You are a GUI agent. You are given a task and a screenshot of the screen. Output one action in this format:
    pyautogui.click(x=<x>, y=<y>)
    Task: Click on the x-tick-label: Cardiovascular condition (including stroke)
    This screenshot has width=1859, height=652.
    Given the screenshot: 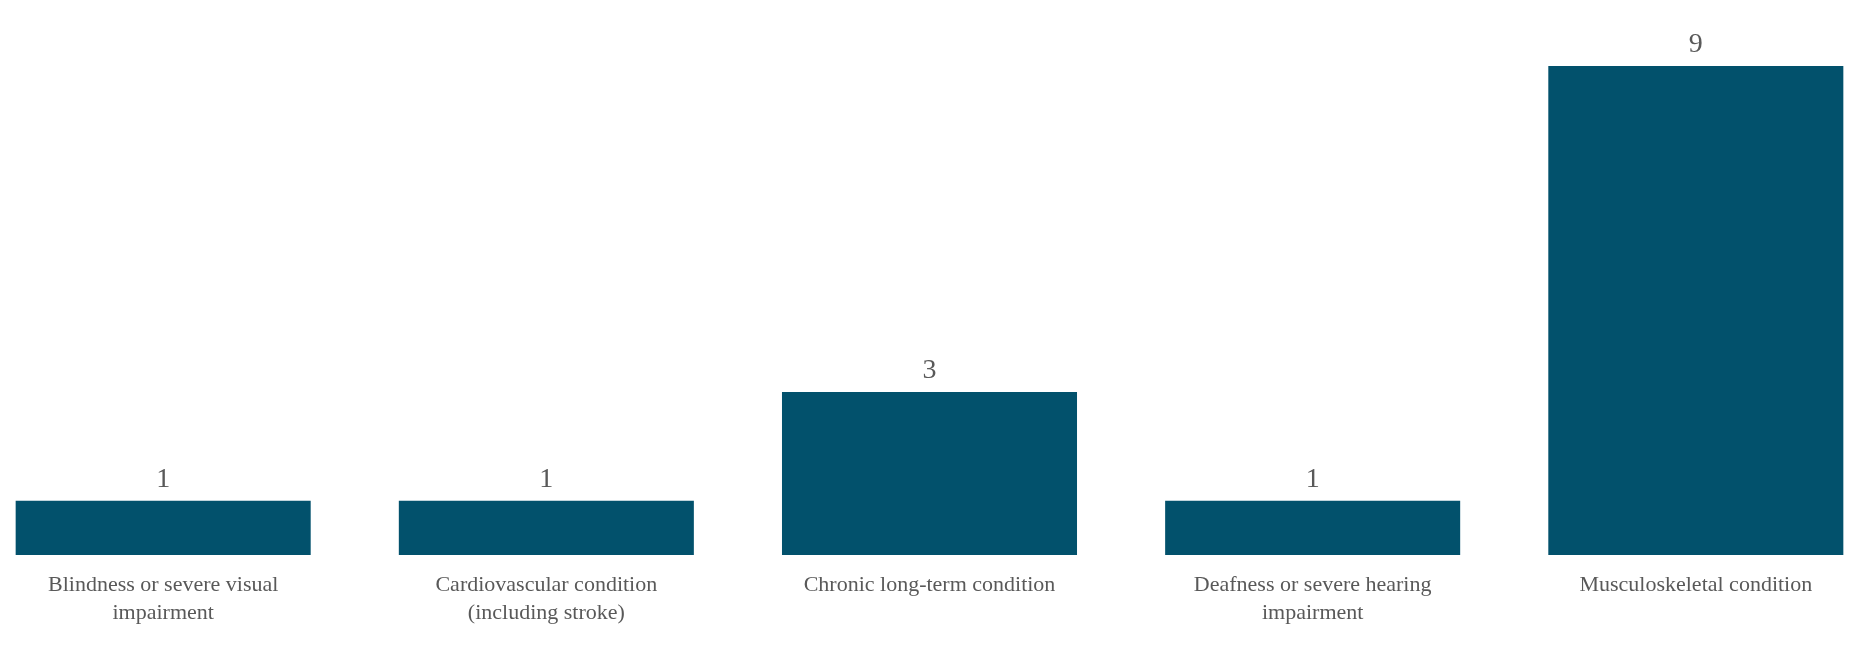 What is the action you would take?
    pyautogui.click(x=546, y=597)
    